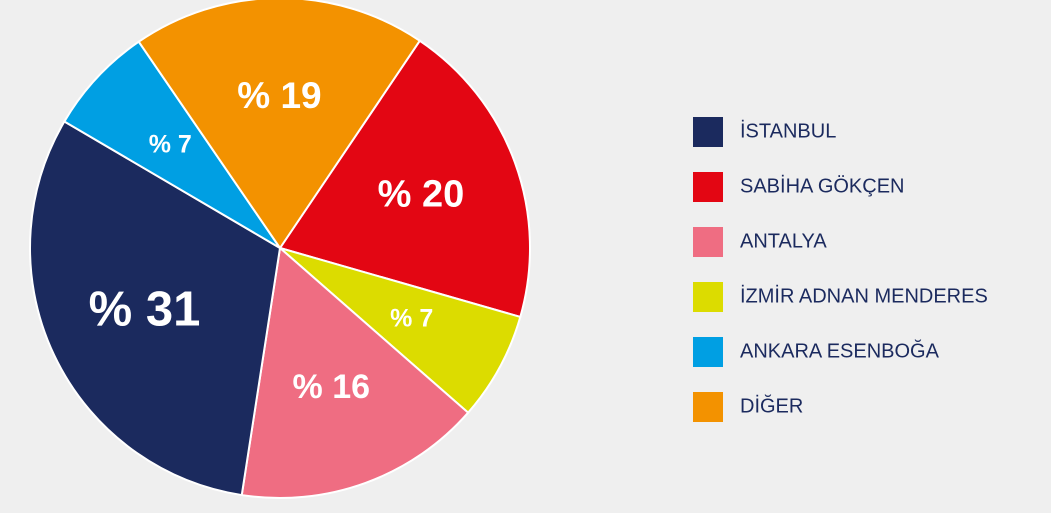 The height and width of the screenshot is (513, 1051). I want to click on slice-label: % 19, so click(279, 95).